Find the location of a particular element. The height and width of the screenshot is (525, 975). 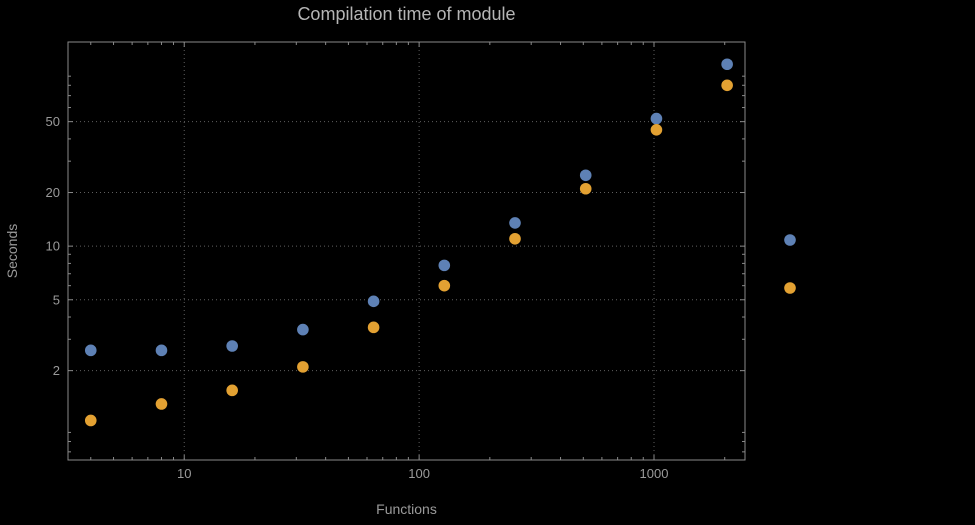

x-tick-label: 1000 is located at coordinates (654, 473).